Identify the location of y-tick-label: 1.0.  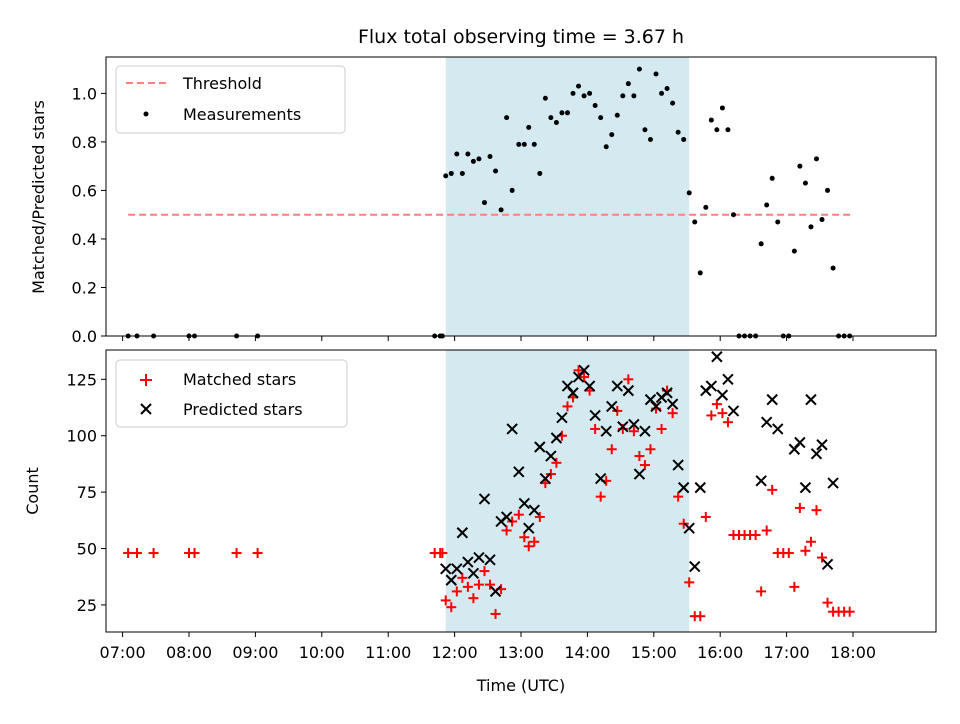
(84, 93).